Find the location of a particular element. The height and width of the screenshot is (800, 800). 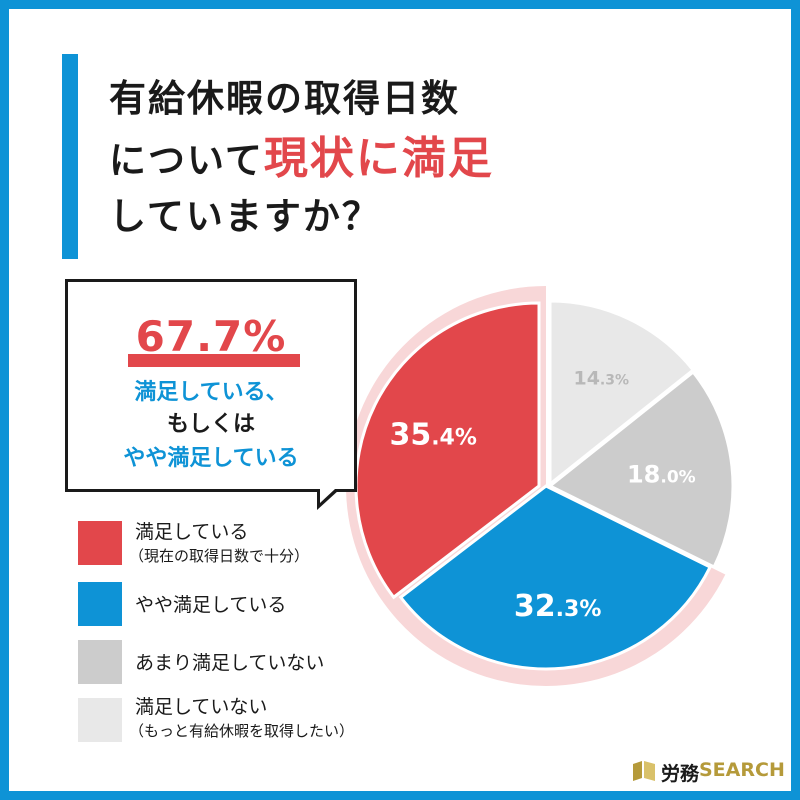

slice-satisfied is located at coordinates (447, 450).